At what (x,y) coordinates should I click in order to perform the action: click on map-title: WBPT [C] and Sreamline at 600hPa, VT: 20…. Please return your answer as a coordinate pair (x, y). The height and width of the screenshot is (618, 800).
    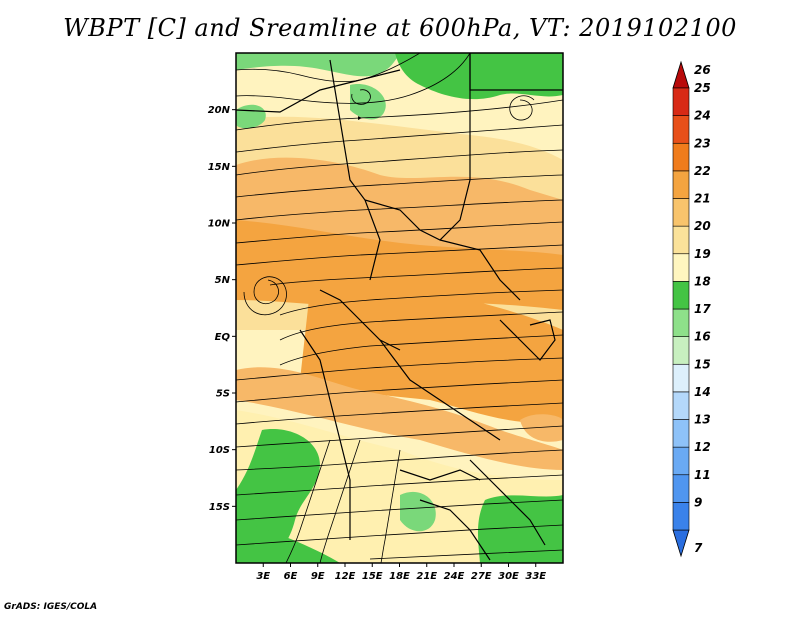
    Looking at the image, I should click on (400, 28).